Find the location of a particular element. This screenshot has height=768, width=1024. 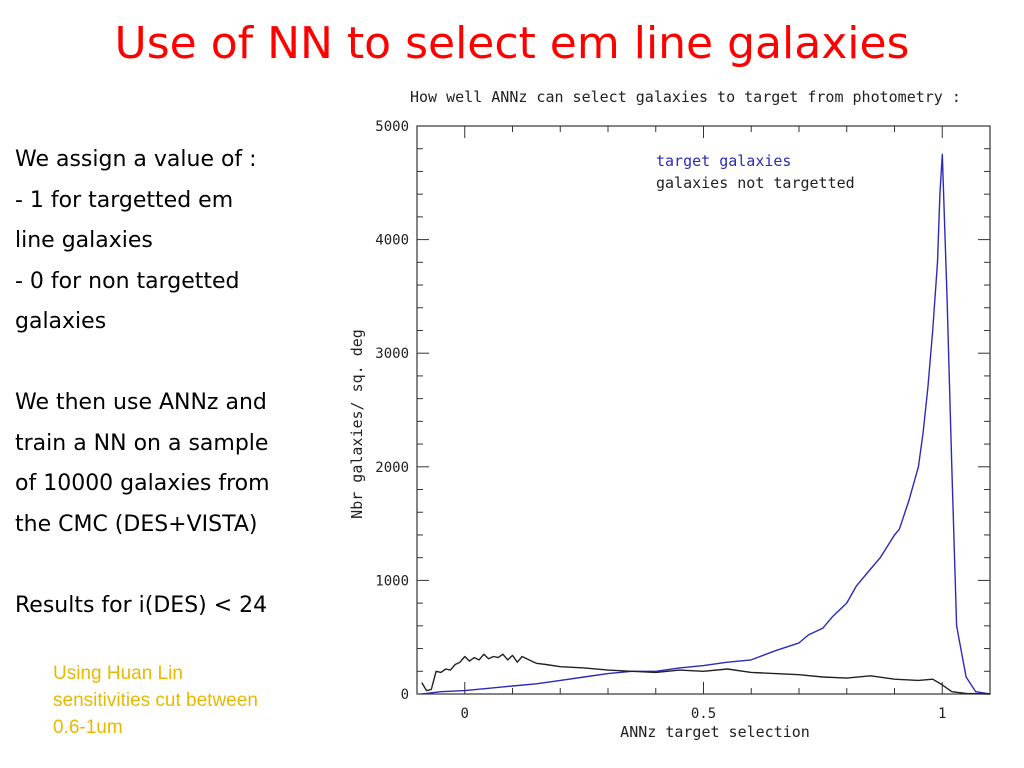

body-line: We then use ANNz and is located at coordinates (141, 402).